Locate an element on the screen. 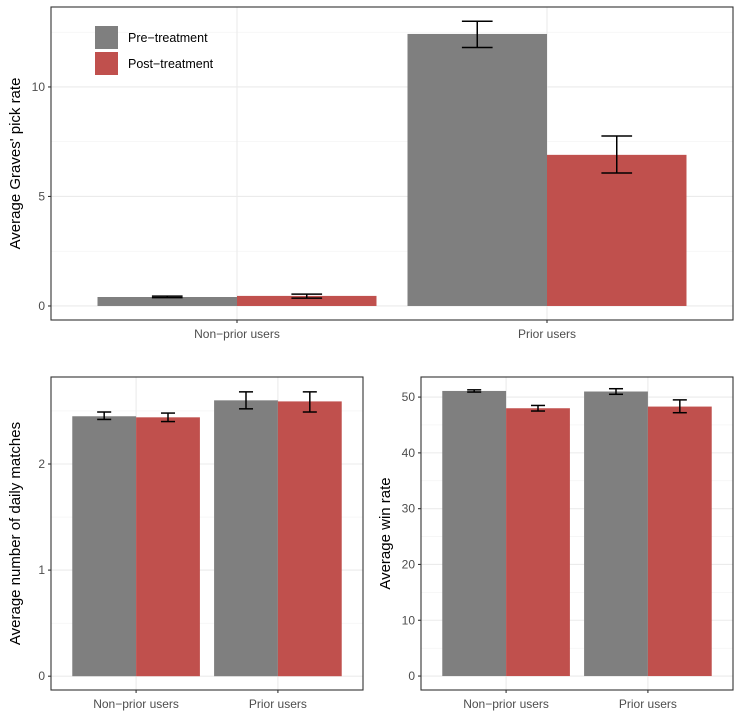 The height and width of the screenshot is (717, 738). legend: Pre−treatment Post−treatment is located at coordinates (154, 50).